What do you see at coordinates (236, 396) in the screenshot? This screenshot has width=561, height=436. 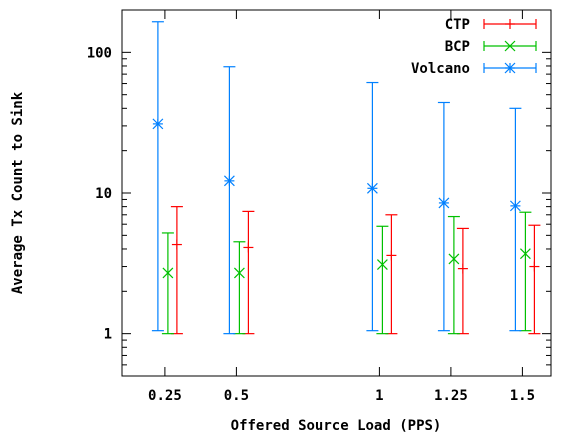 I see `x-tick-label: 0.5` at bounding box center [236, 396].